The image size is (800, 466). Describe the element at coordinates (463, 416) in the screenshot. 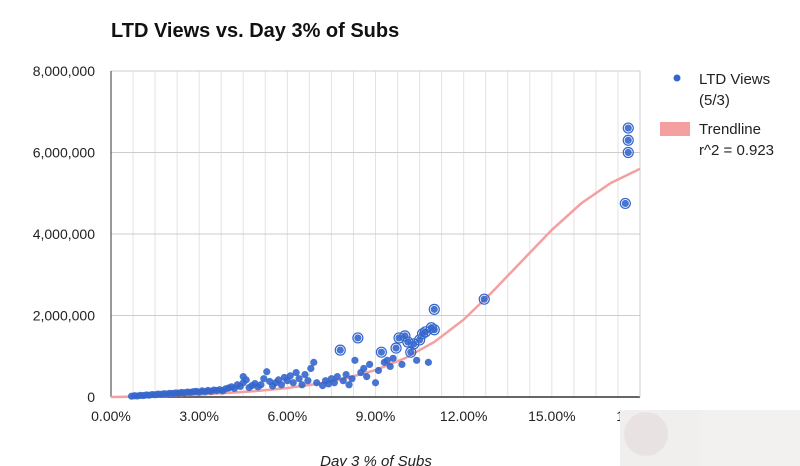

I see `x-tick-label: 12.00%` at that location.